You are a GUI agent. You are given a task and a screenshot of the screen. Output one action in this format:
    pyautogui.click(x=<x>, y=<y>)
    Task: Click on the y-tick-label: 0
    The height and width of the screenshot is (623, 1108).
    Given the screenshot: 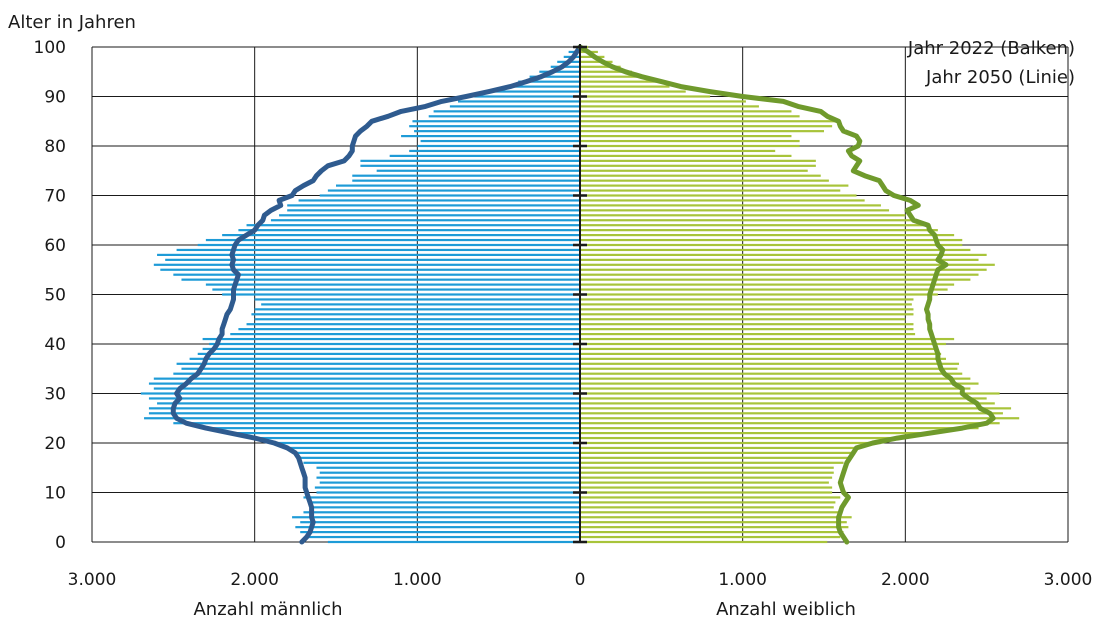 What is the action you would take?
    pyautogui.click(x=60, y=543)
    